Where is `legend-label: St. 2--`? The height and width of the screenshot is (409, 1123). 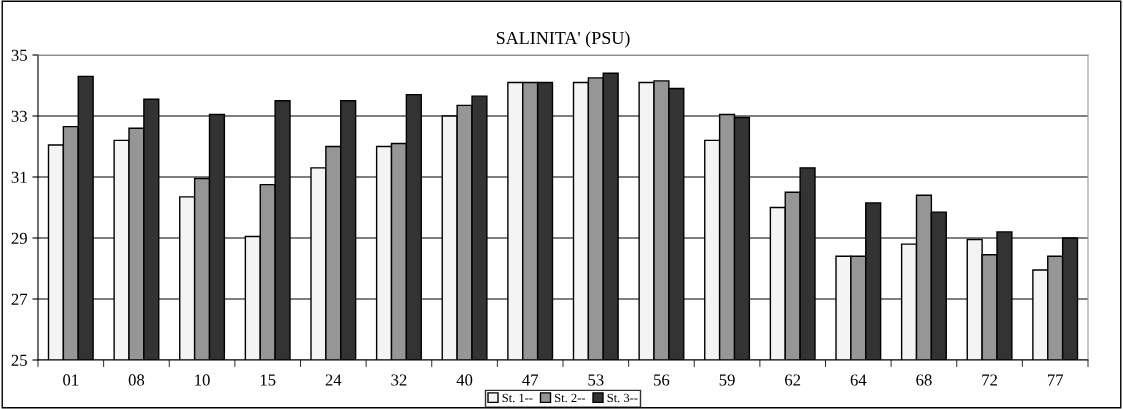
legend-label: St. 2-- is located at coordinates (570, 398).